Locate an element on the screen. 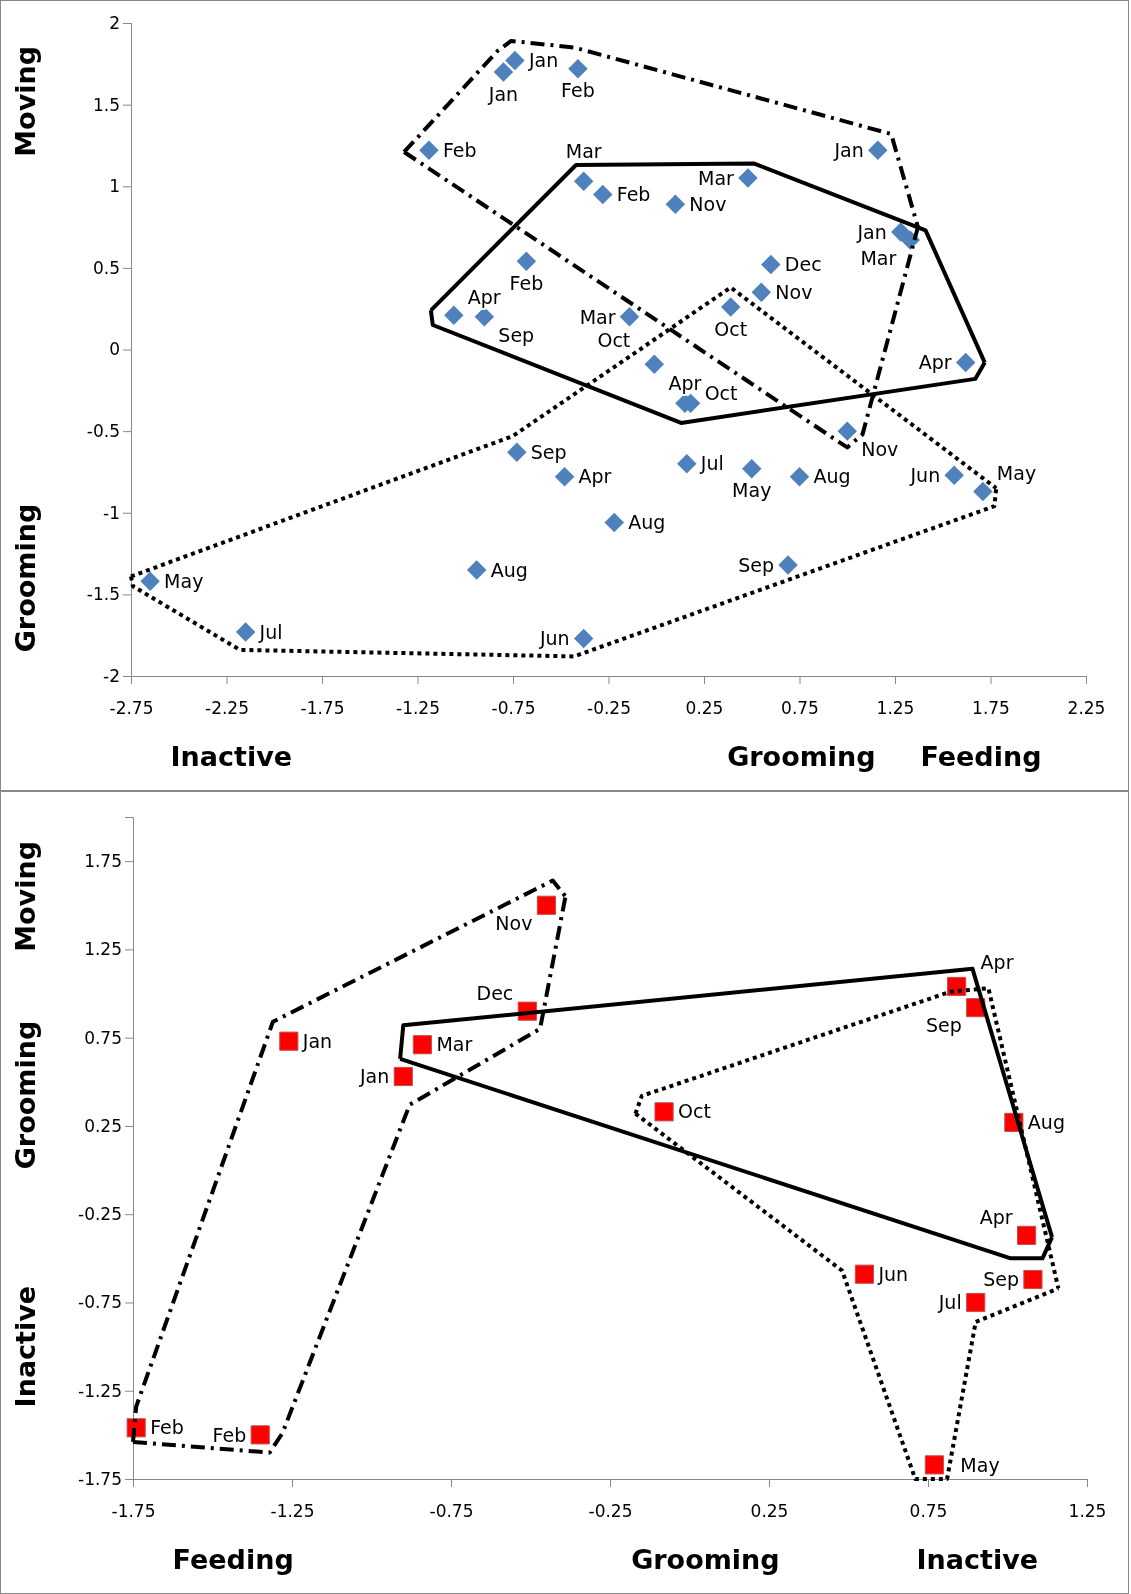 The image size is (1131, 1594). y-tick-label: 0.75 is located at coordinates (103, 1037).